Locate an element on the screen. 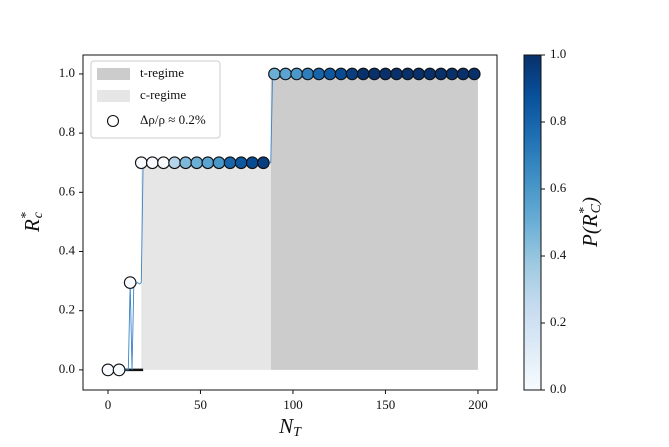 This screenshot has height=447, width=669. colorbar-tick-label: 1.0 is located at coordinates (558, 53).